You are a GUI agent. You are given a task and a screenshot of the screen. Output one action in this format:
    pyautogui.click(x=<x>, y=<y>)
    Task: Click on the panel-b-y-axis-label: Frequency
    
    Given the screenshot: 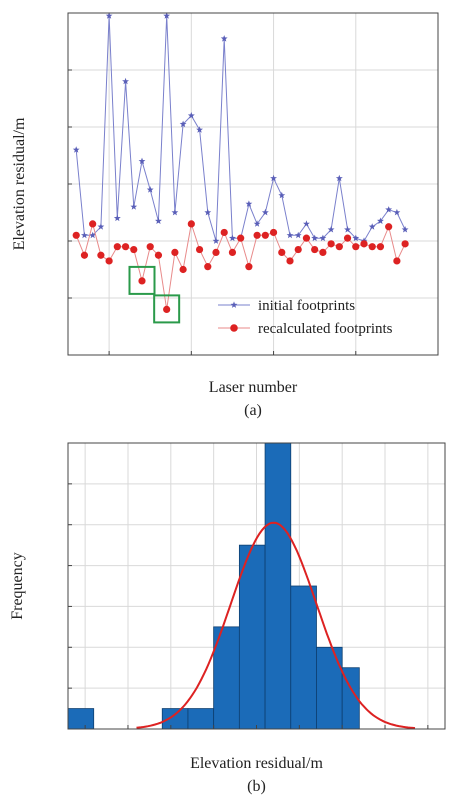 What is the action you would take?
    pyautogui.click(x=17, y=586)
    